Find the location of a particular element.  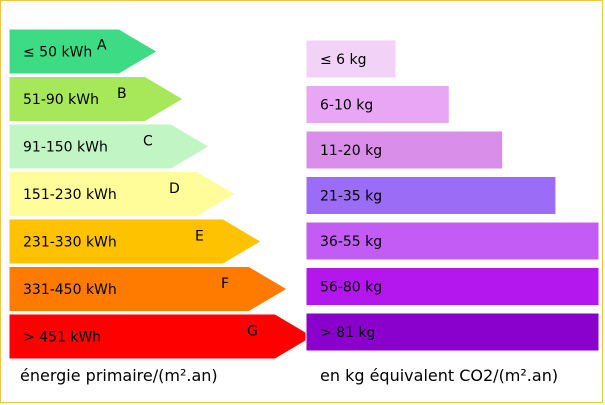

energy-bar-a is located at coordinates (83, 51).